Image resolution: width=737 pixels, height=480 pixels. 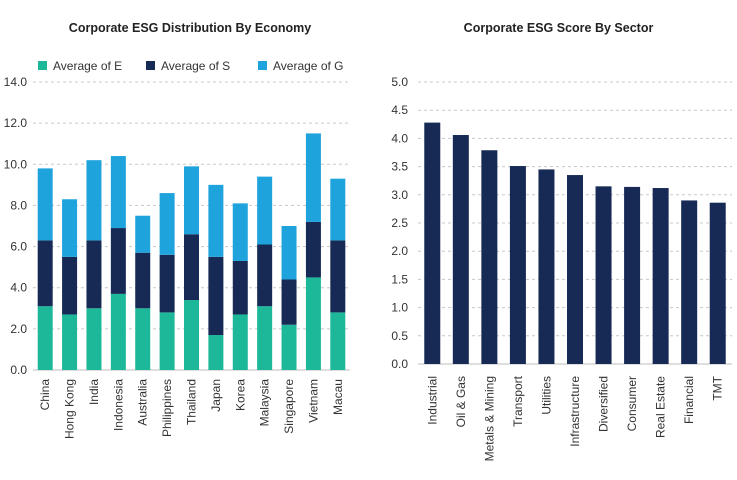 What do you see at coordinates (265, 403) in the screenshot?
I see `x-tick-label: Malaysia` at bounding box center [265, 403].